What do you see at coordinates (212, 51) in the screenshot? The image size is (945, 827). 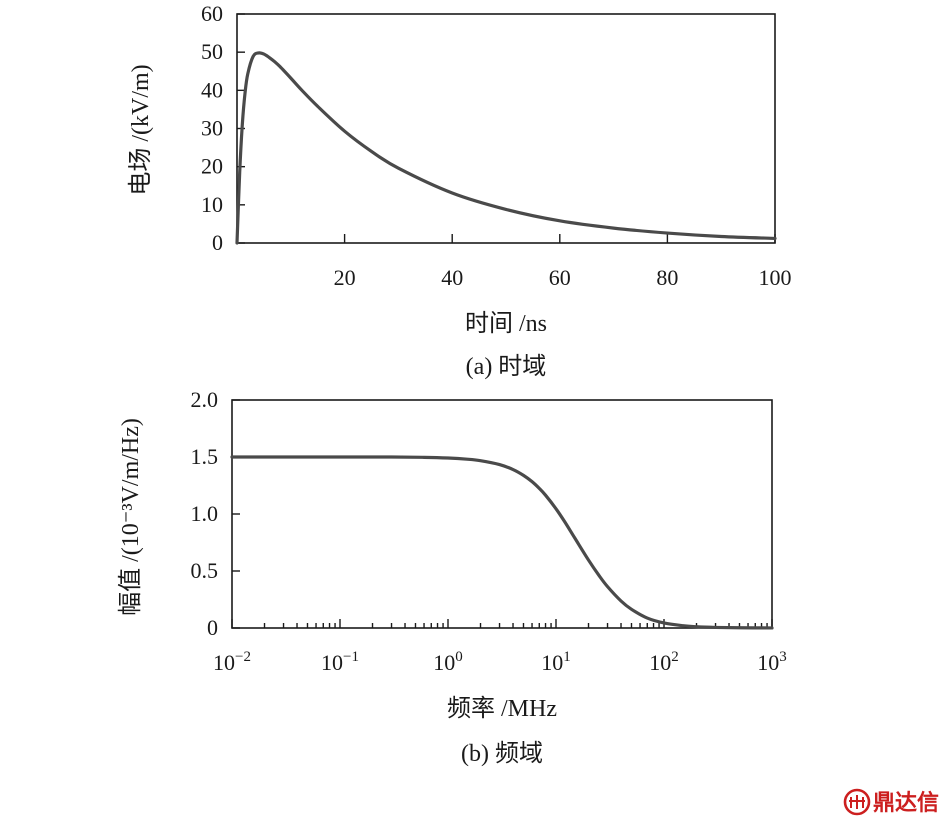 I see `y-tick-label: 50` at bounding box center [212, 51].